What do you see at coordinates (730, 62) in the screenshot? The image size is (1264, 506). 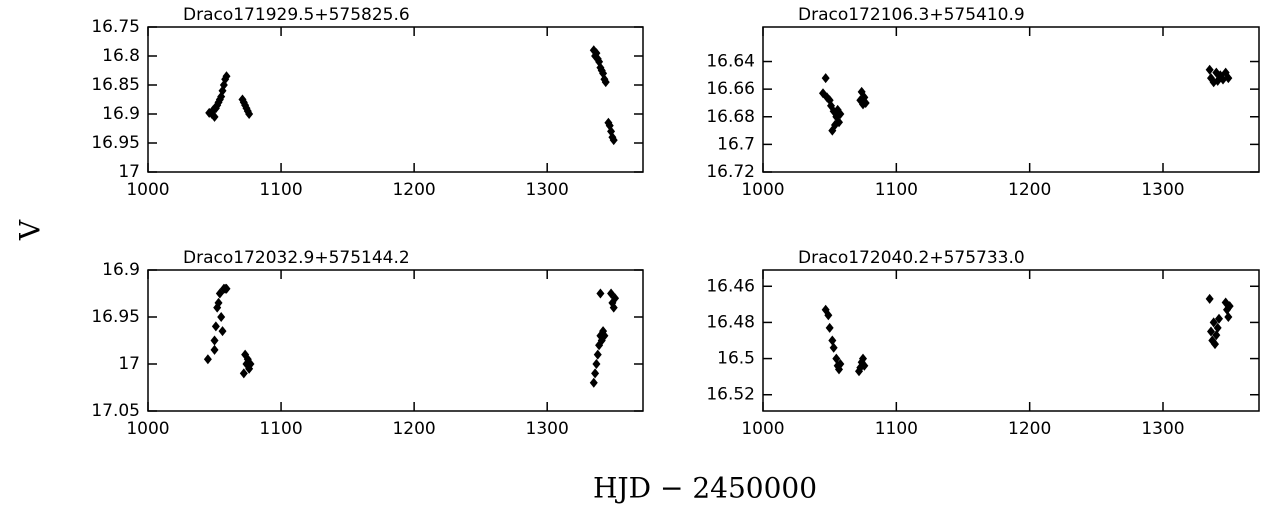 I see `y-tick-label: 16.64` at bounding box center [730, 62].